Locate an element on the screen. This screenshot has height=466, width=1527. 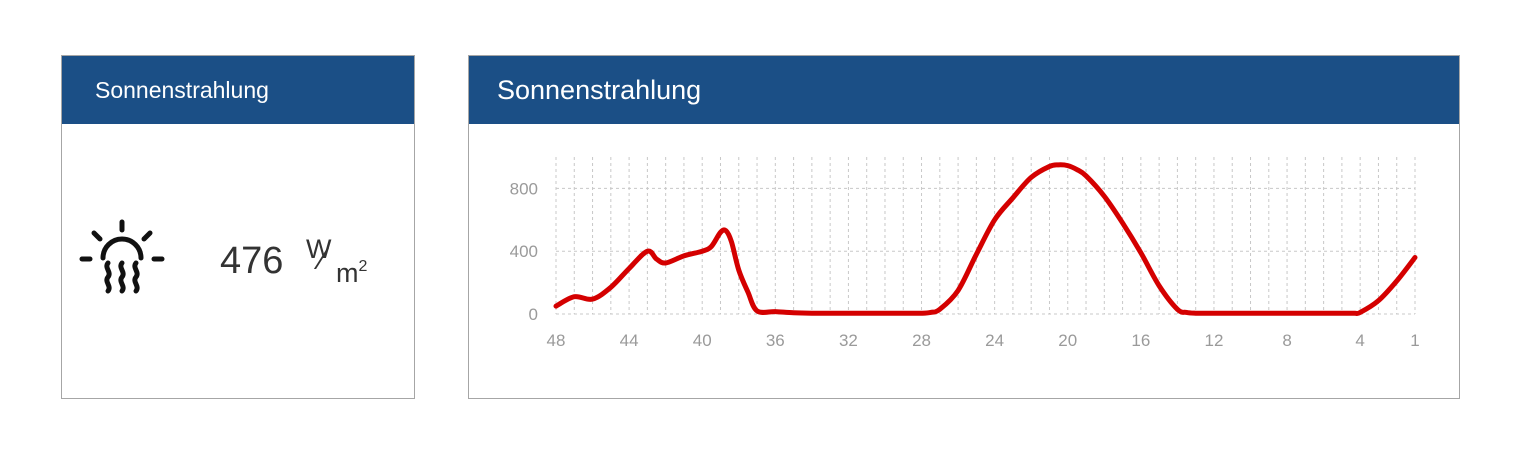
x-tick-label: 24 is located at coordinates (994, 340).